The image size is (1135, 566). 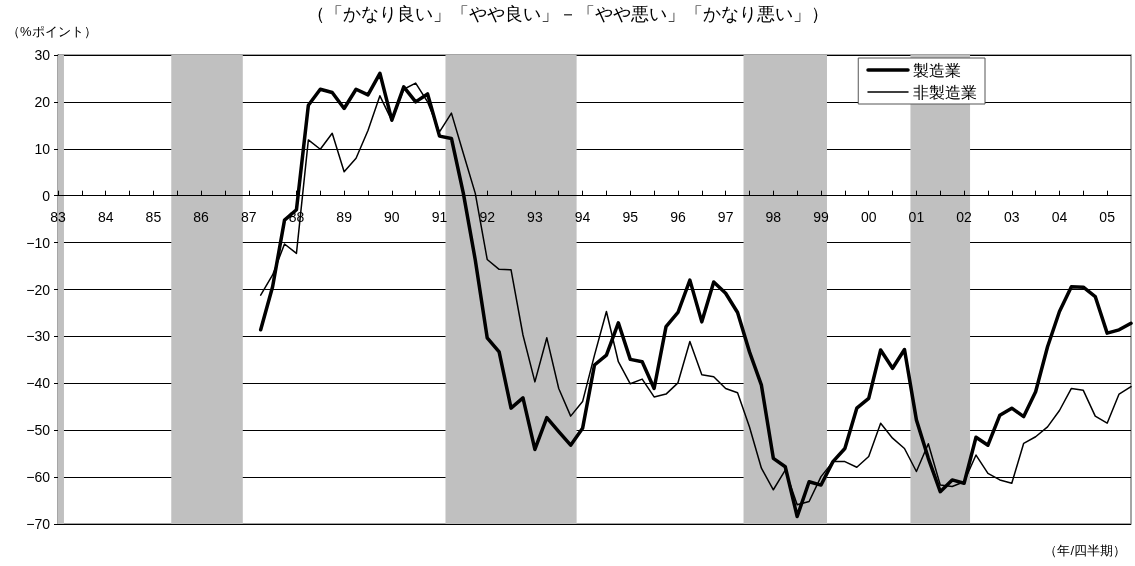 I want to click on y-axis-title: （%ポイント）, so click(x=52, y=31).